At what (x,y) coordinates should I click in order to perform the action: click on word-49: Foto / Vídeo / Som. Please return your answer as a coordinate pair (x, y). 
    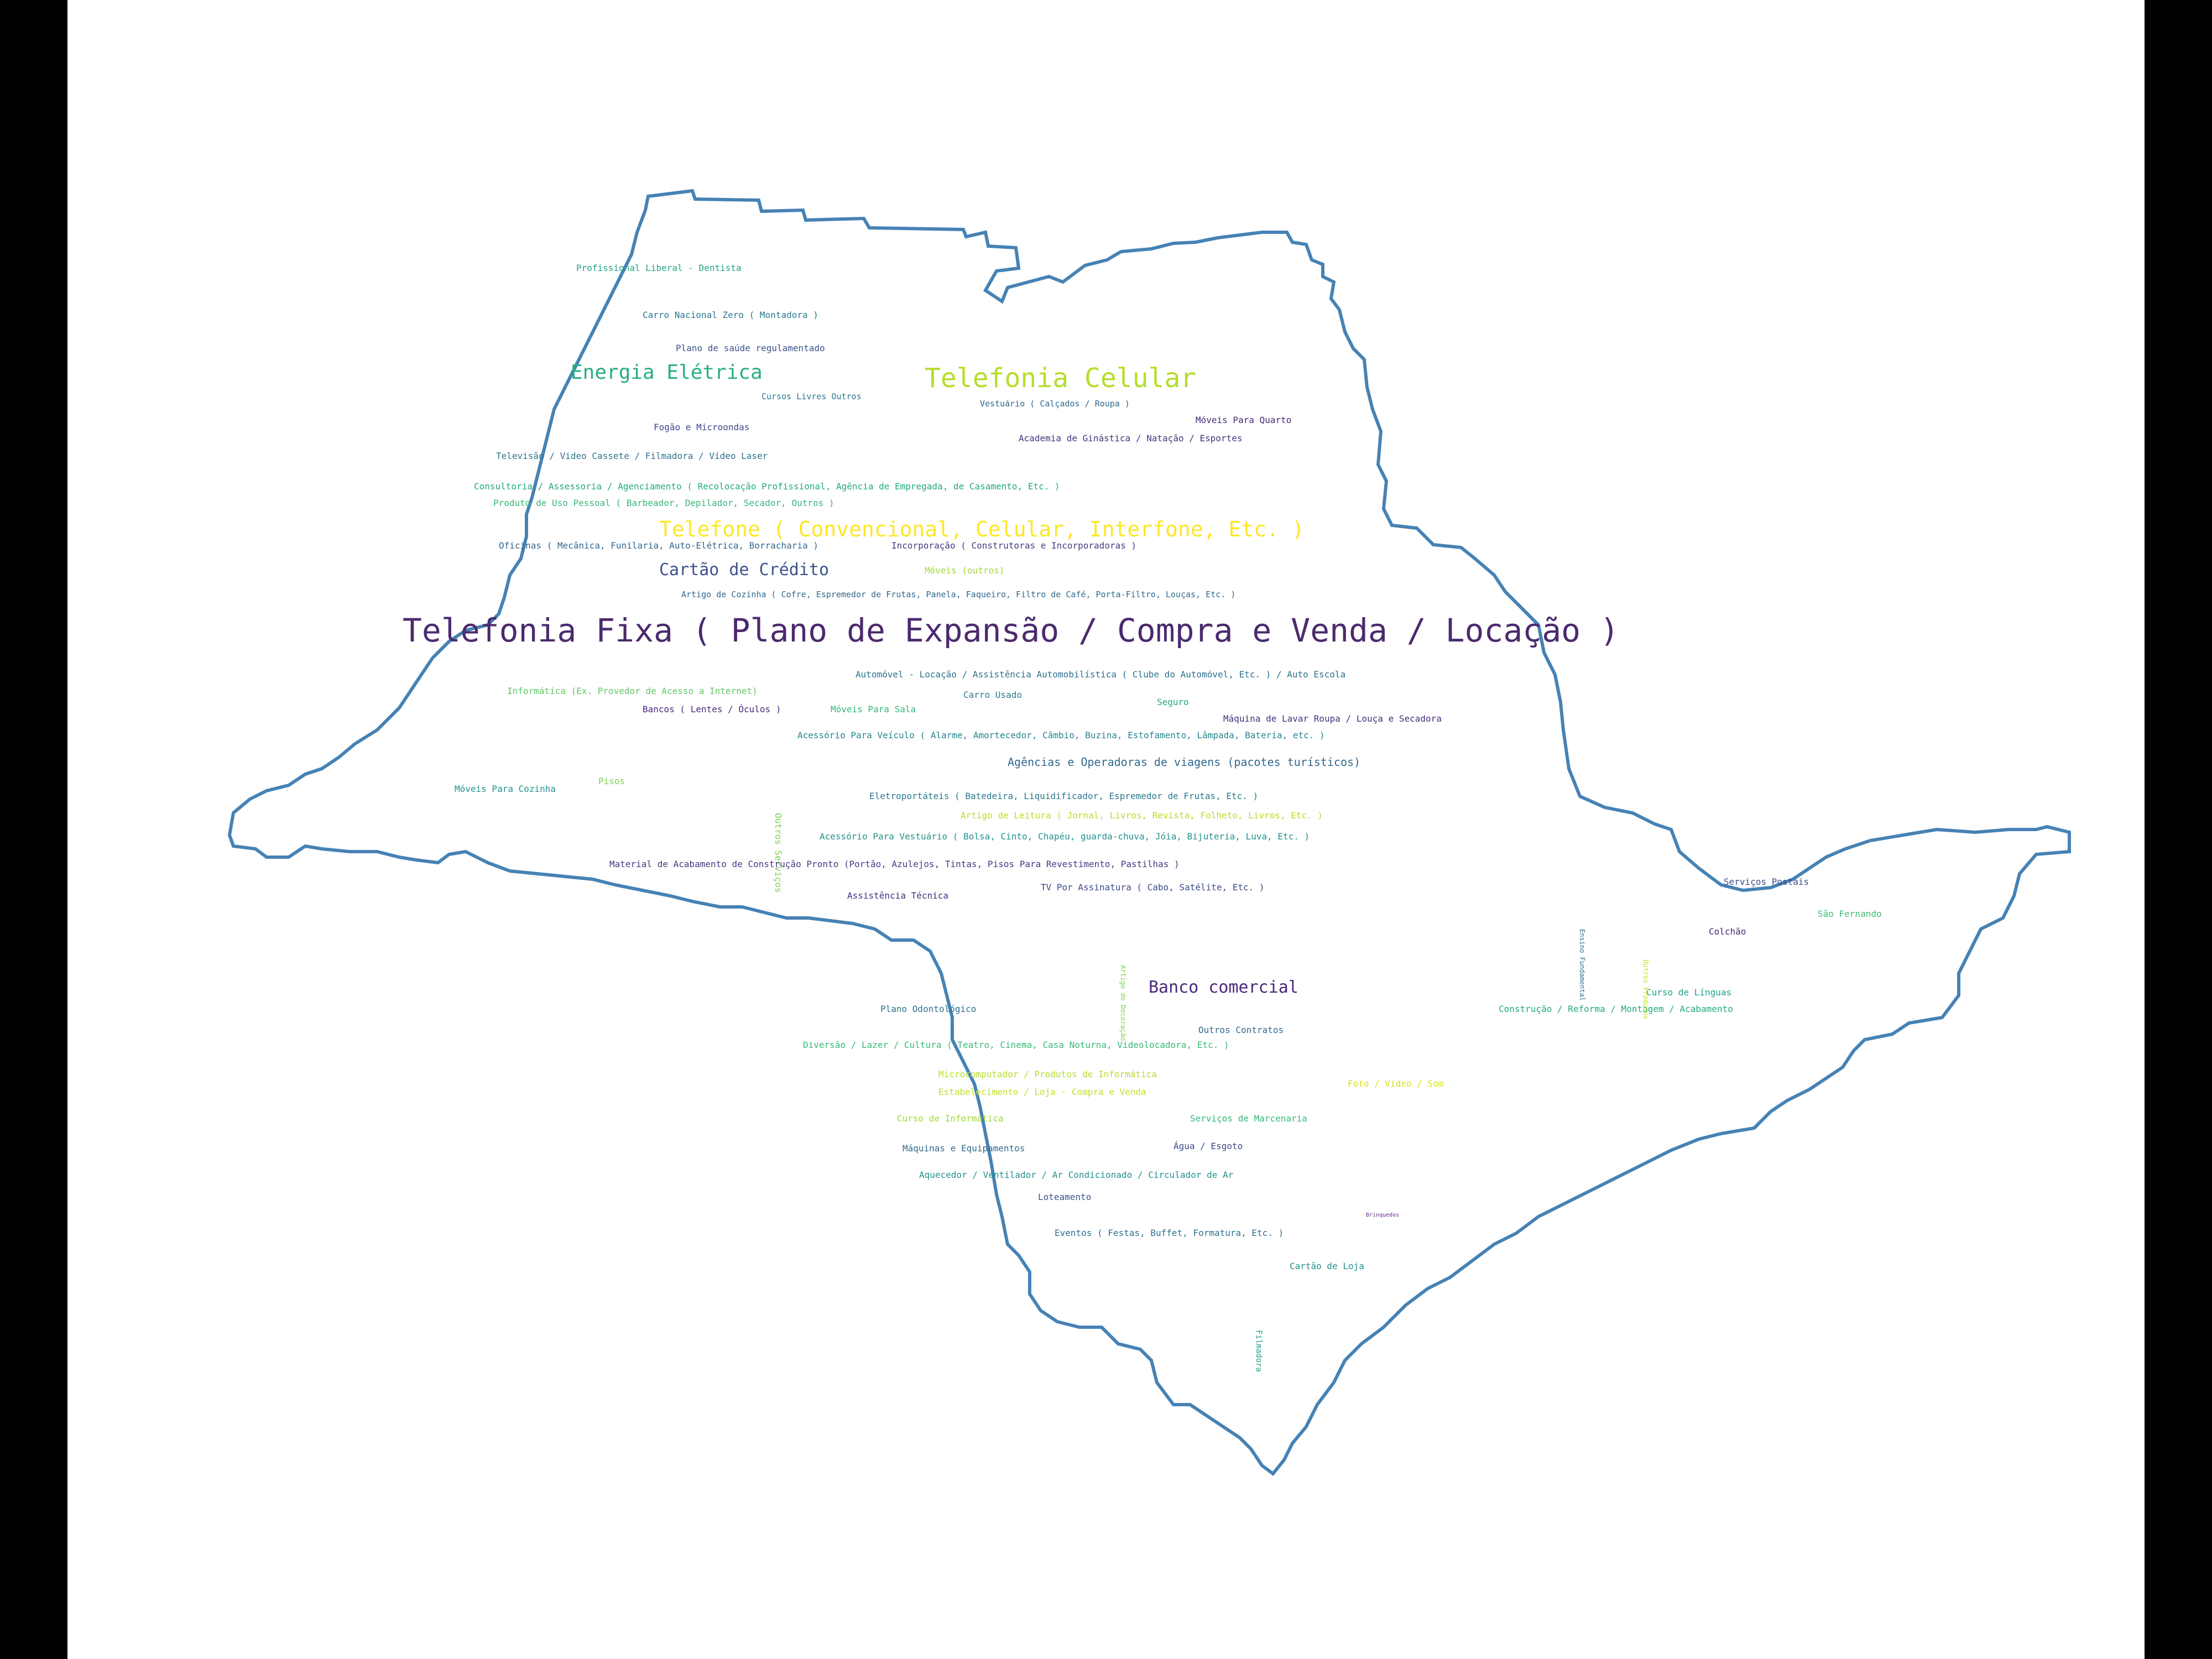
    Looking at the image, I should click on (1395, 1084).